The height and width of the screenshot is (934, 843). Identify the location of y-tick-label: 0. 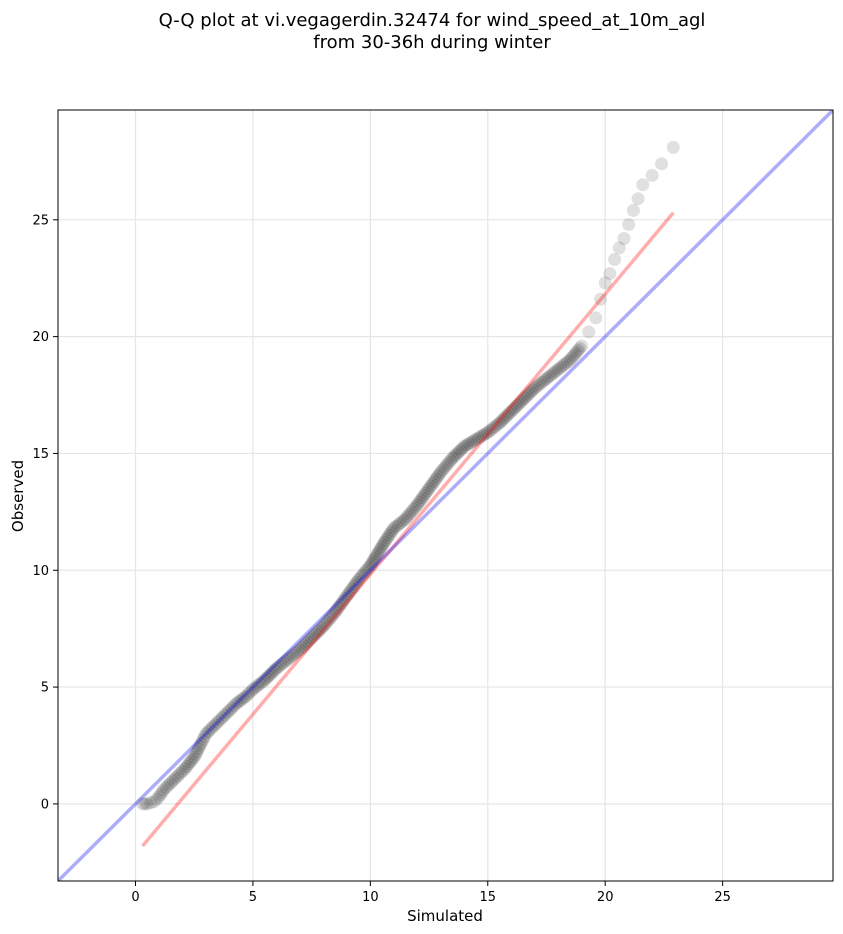
(45, 804).